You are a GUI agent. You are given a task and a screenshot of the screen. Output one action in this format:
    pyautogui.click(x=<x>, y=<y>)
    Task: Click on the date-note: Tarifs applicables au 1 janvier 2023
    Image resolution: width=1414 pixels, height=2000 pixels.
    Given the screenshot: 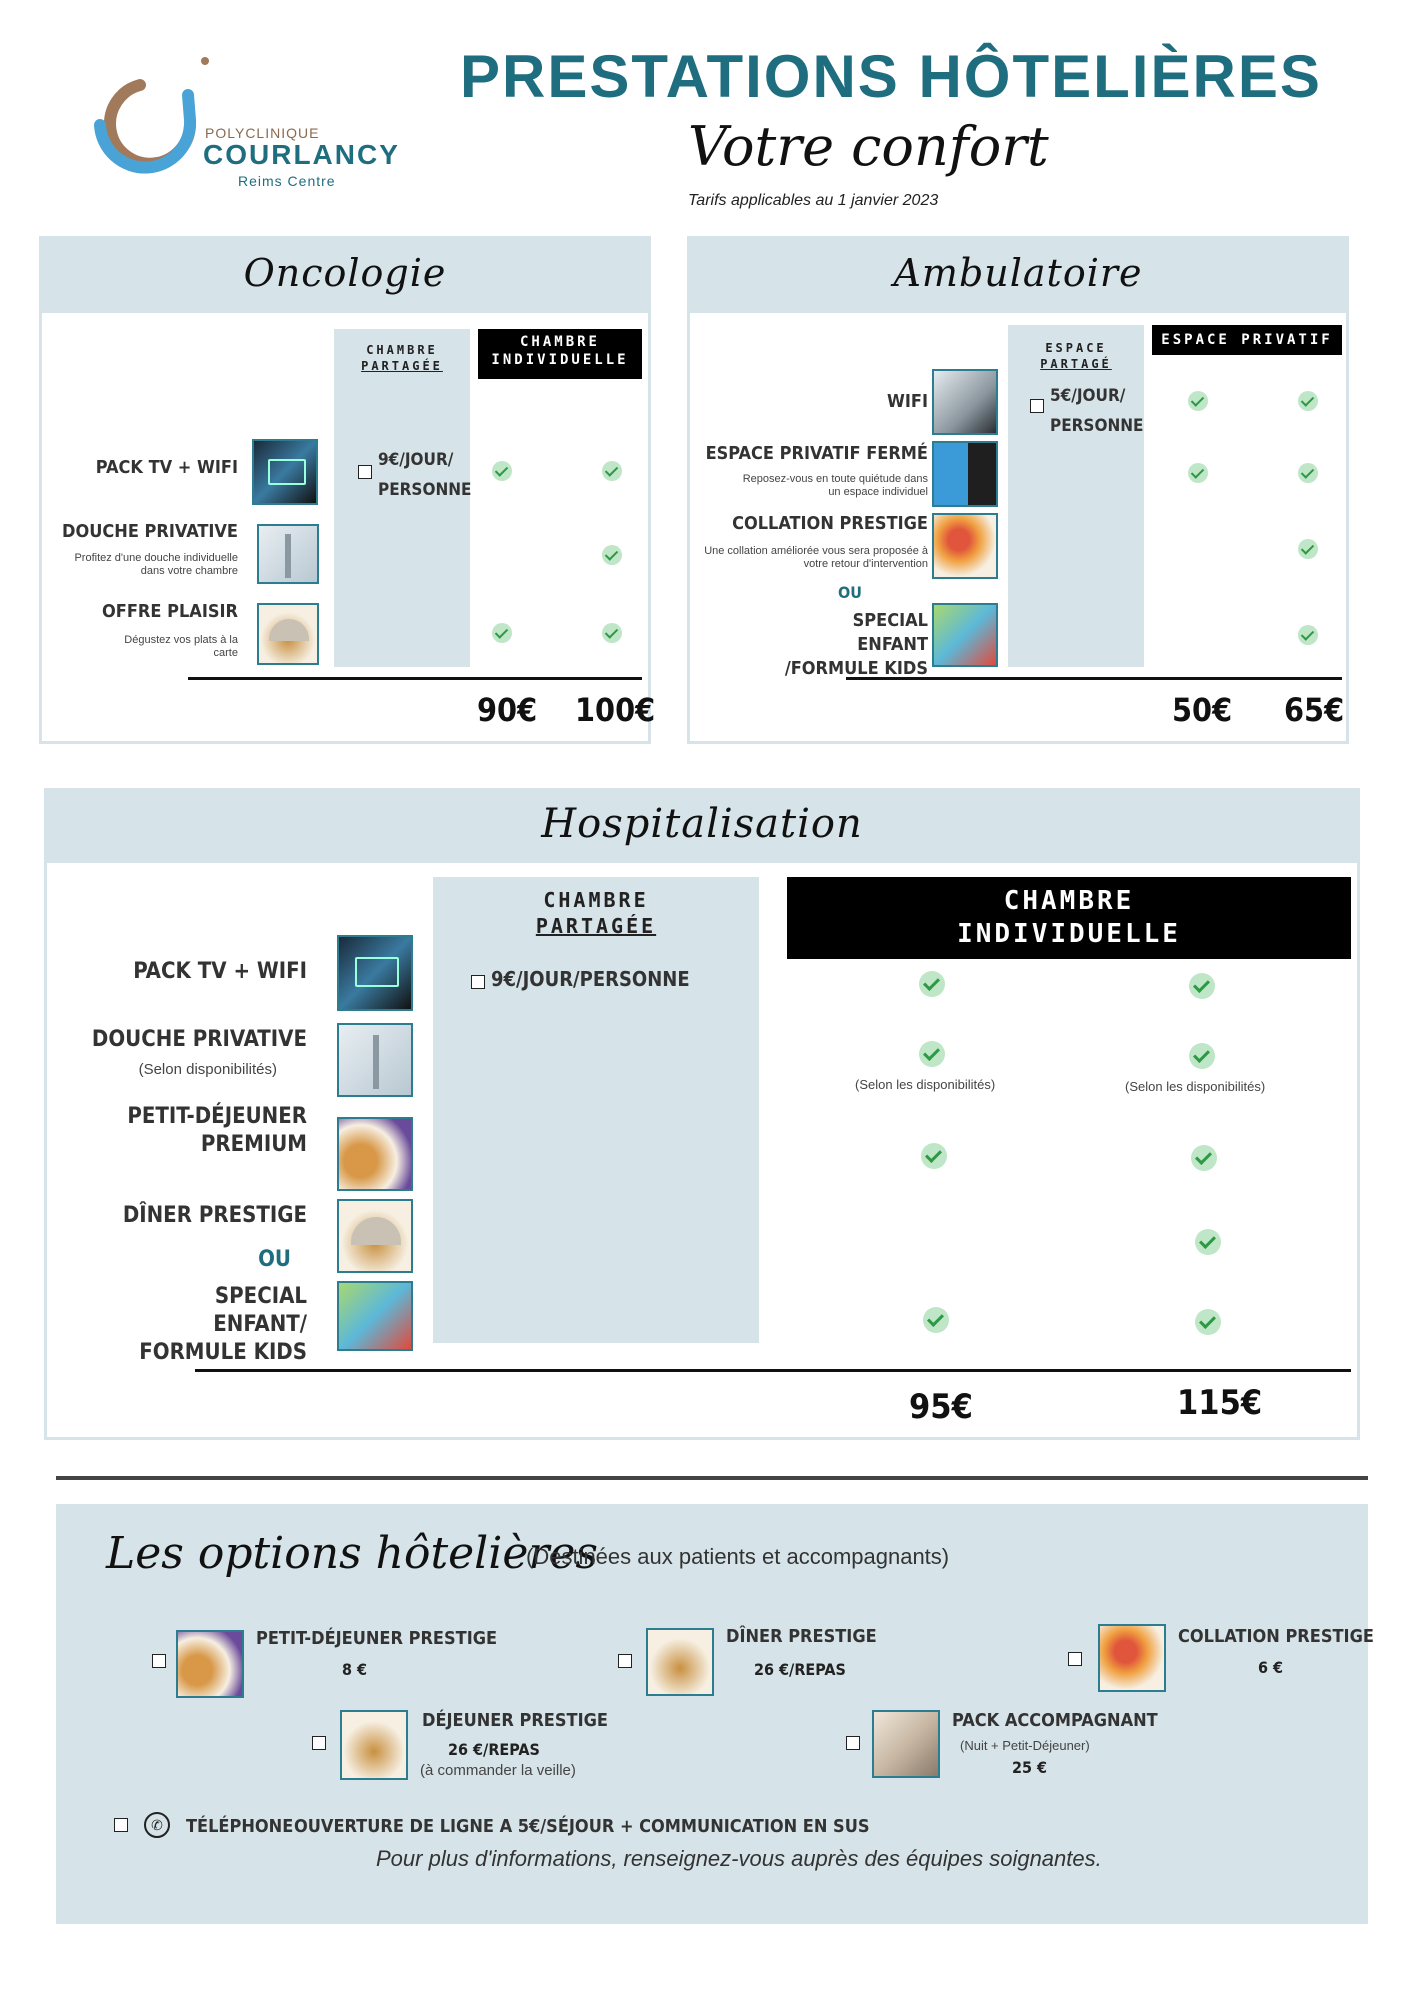 What is the action you would take?
    pyautogui.click(x=813, y=200)
    